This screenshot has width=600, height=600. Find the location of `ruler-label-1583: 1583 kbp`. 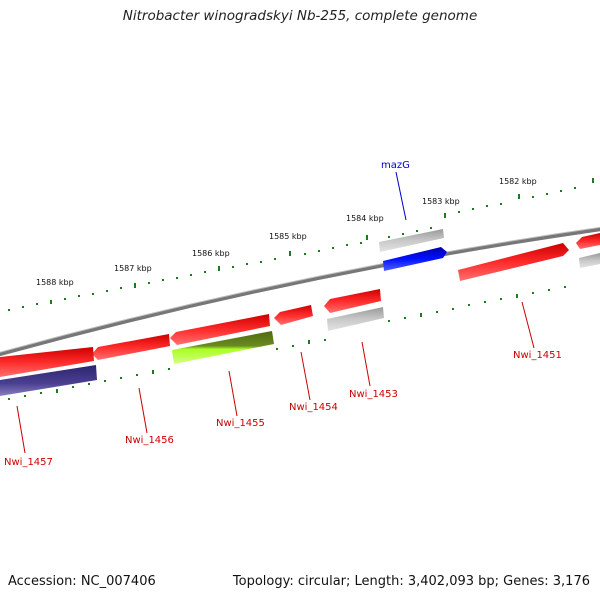

ruler-label-1583: 1583 kbp is located at coordinates (441, 201).